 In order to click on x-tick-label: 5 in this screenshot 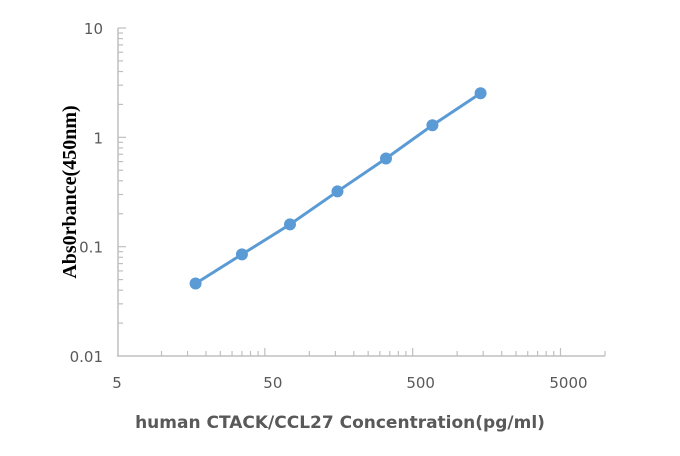, I will do `click(117, 383)`.